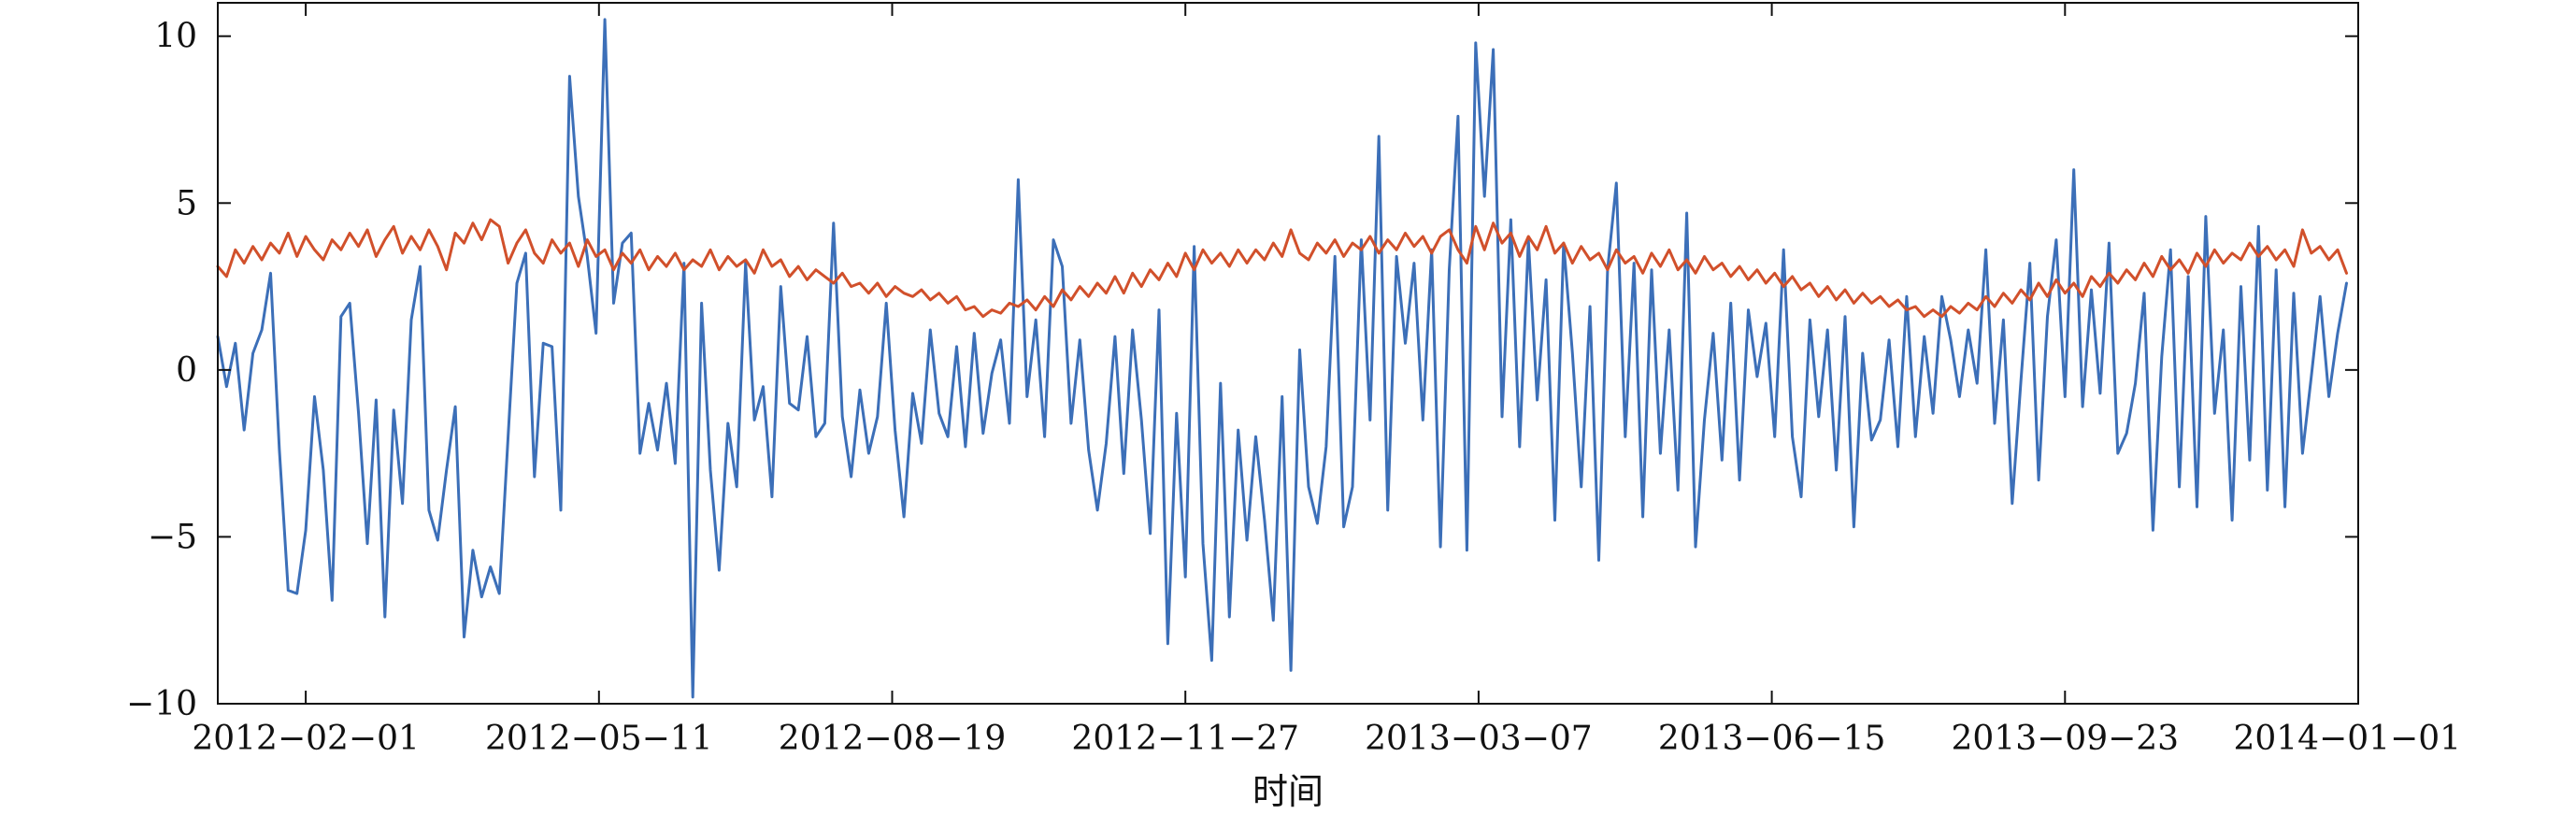 The width and height of the screenshot is (2576, 814). What do you see at coordinates (175, 37) in the screenshot?
I see `y-tick-label: 10` at bounding box center [175, 37].